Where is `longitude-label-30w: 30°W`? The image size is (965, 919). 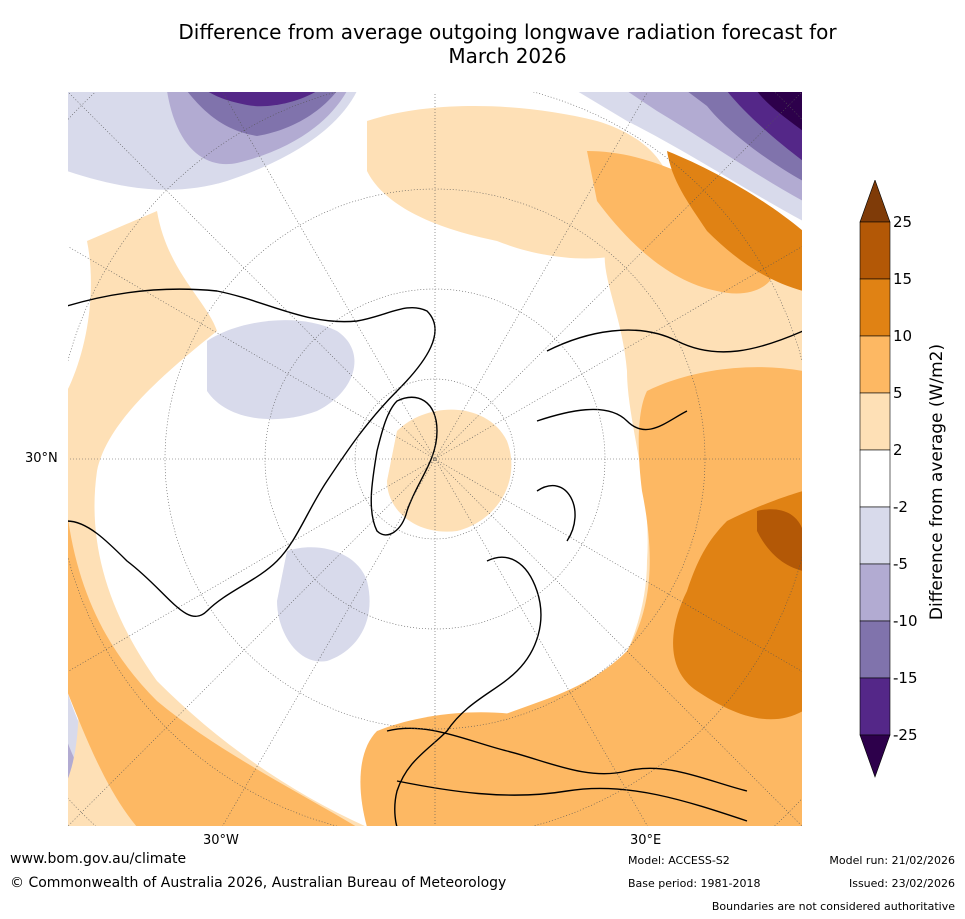
longitude-label-30w: 30°W is located at coordinates (221, 840).